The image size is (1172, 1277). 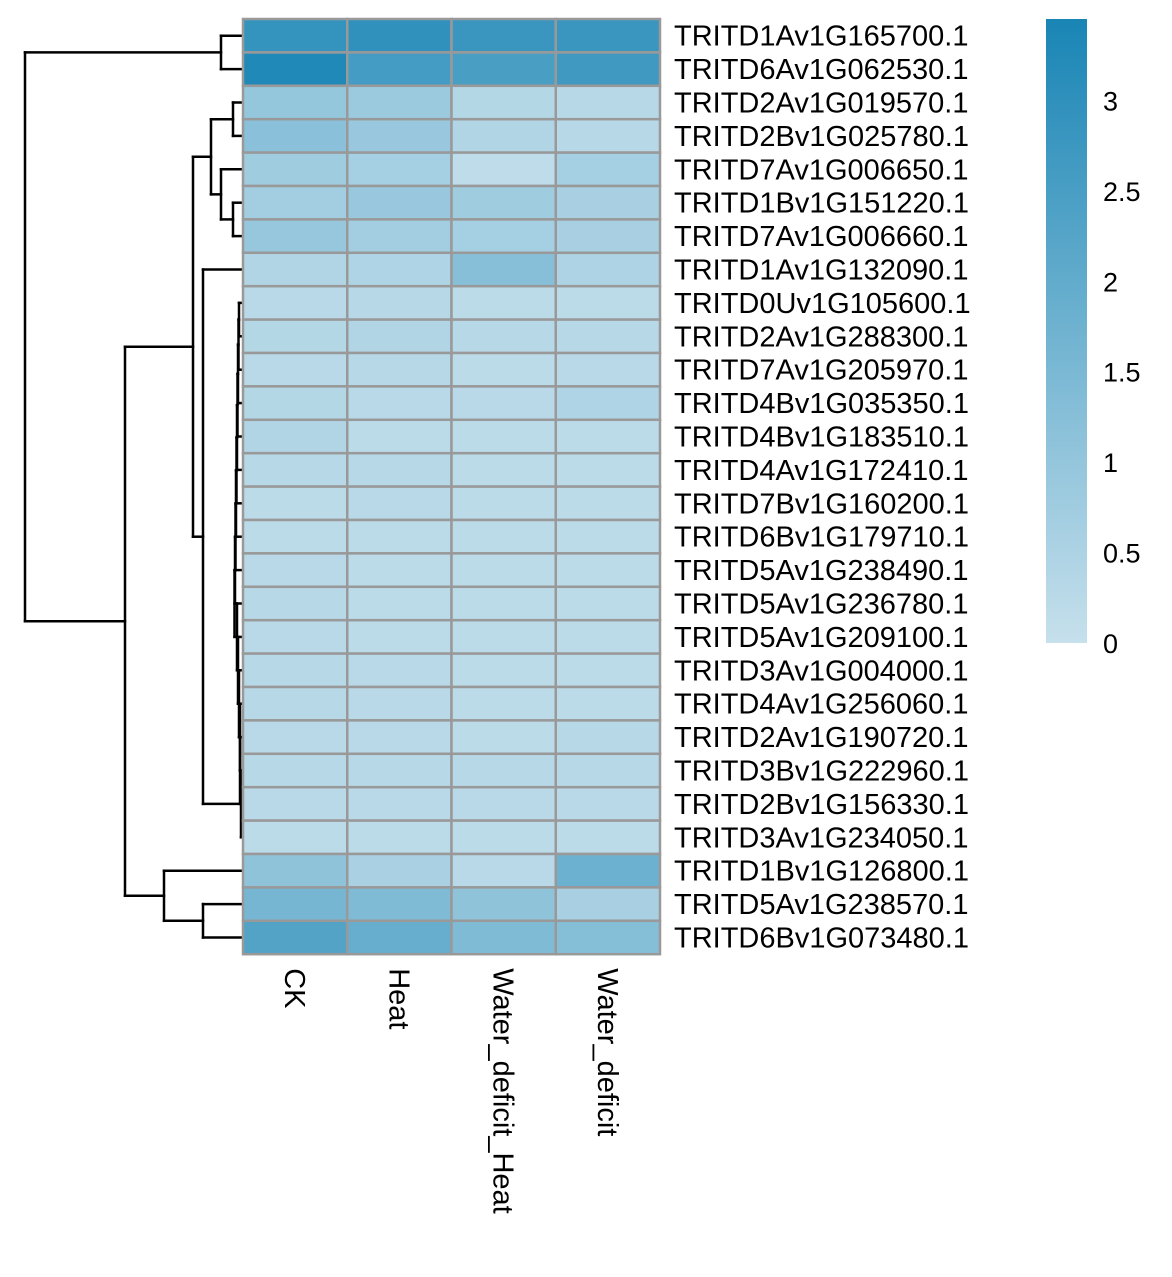 I want to click on row-label: TRITD4Av1G256060.1, so click(x=821, y=705).